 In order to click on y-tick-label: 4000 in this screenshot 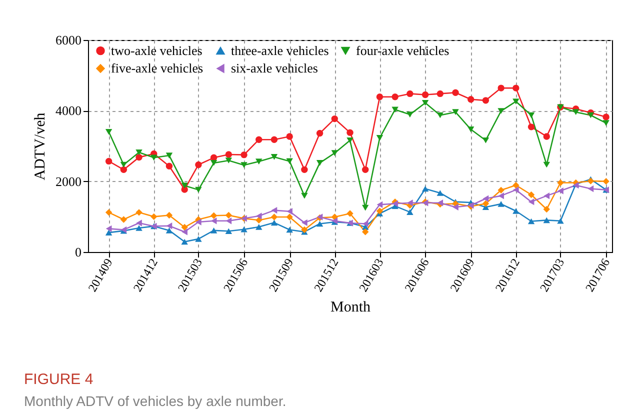, I will do `click(69, 110)`.